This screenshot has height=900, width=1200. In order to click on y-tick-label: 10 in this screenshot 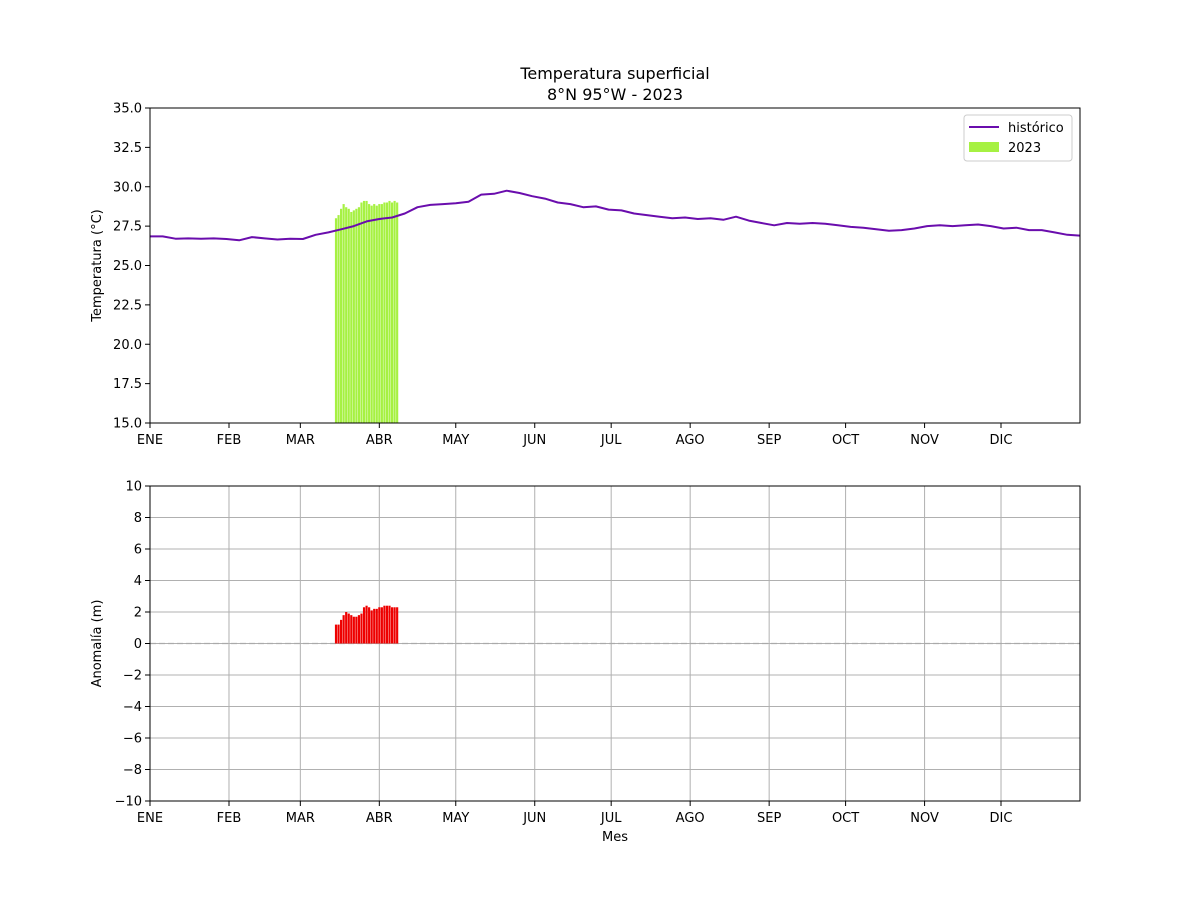, I will do `click(133, 487)`.